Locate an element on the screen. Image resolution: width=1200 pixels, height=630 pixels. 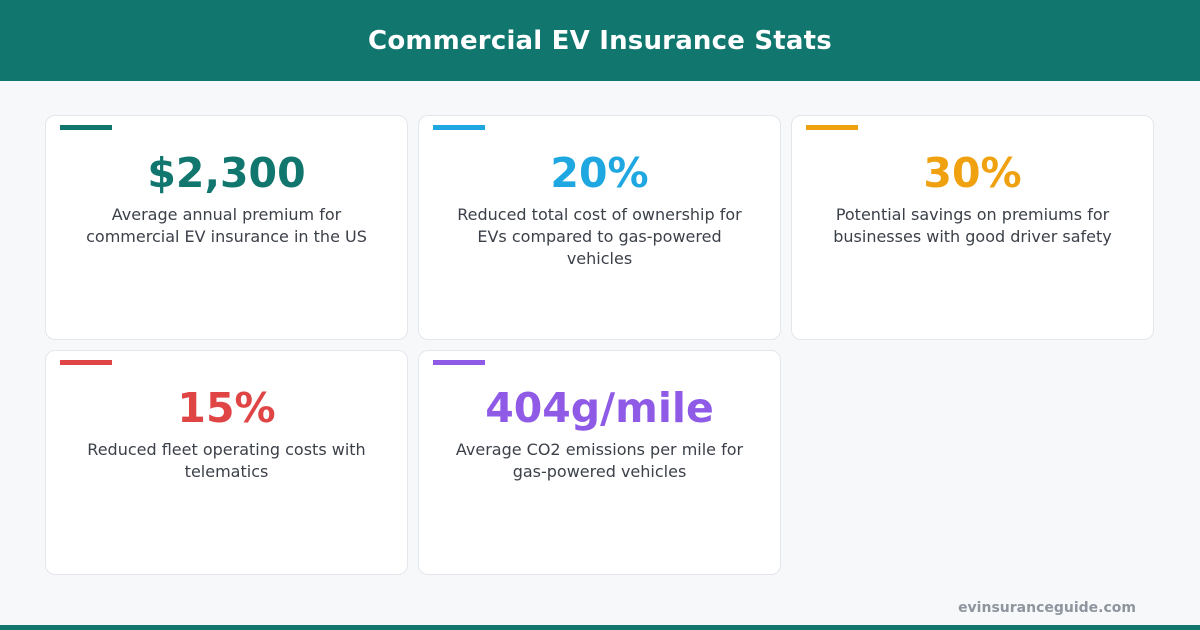
site-url: evinsuranceguide.com is located at coordinates (1047, 608).